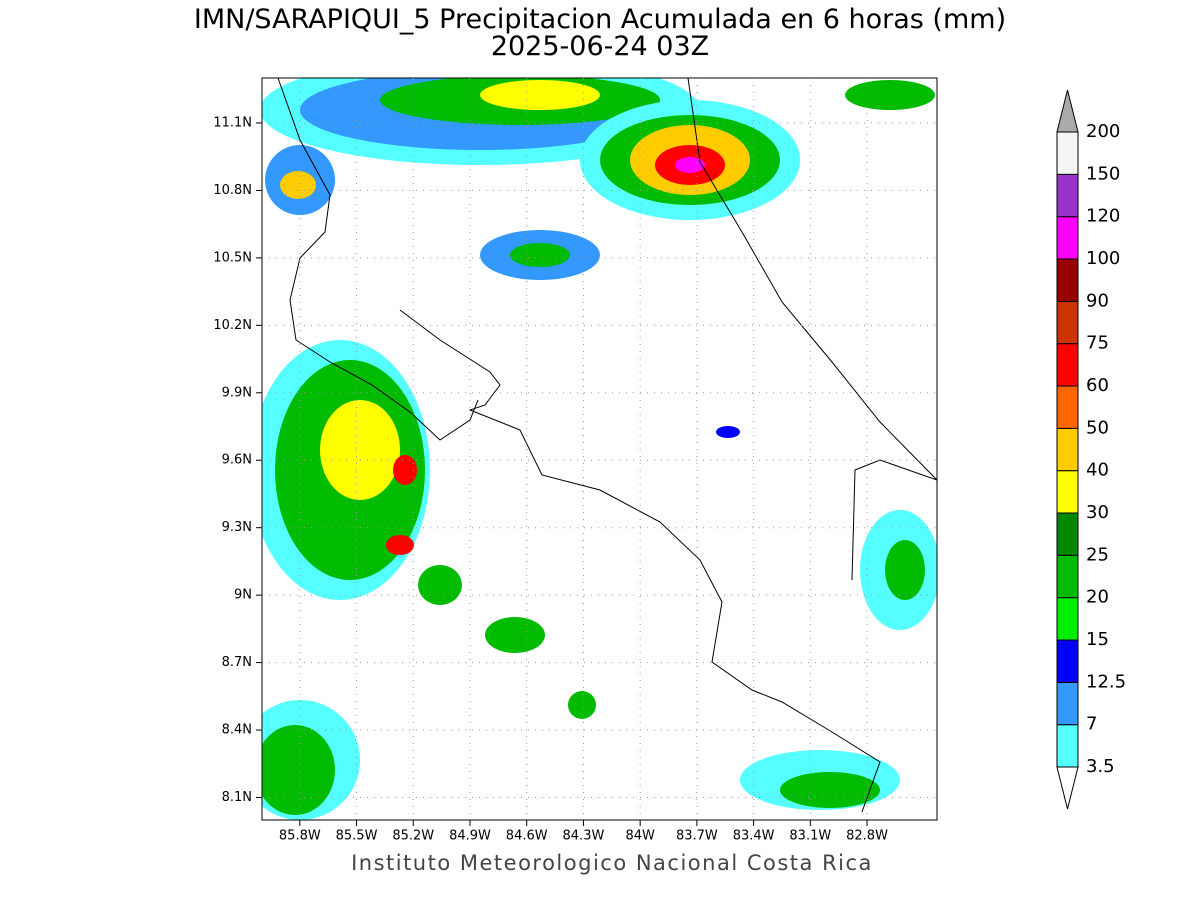  I want to click on colorbar-label: 20, so click(1097, 597).